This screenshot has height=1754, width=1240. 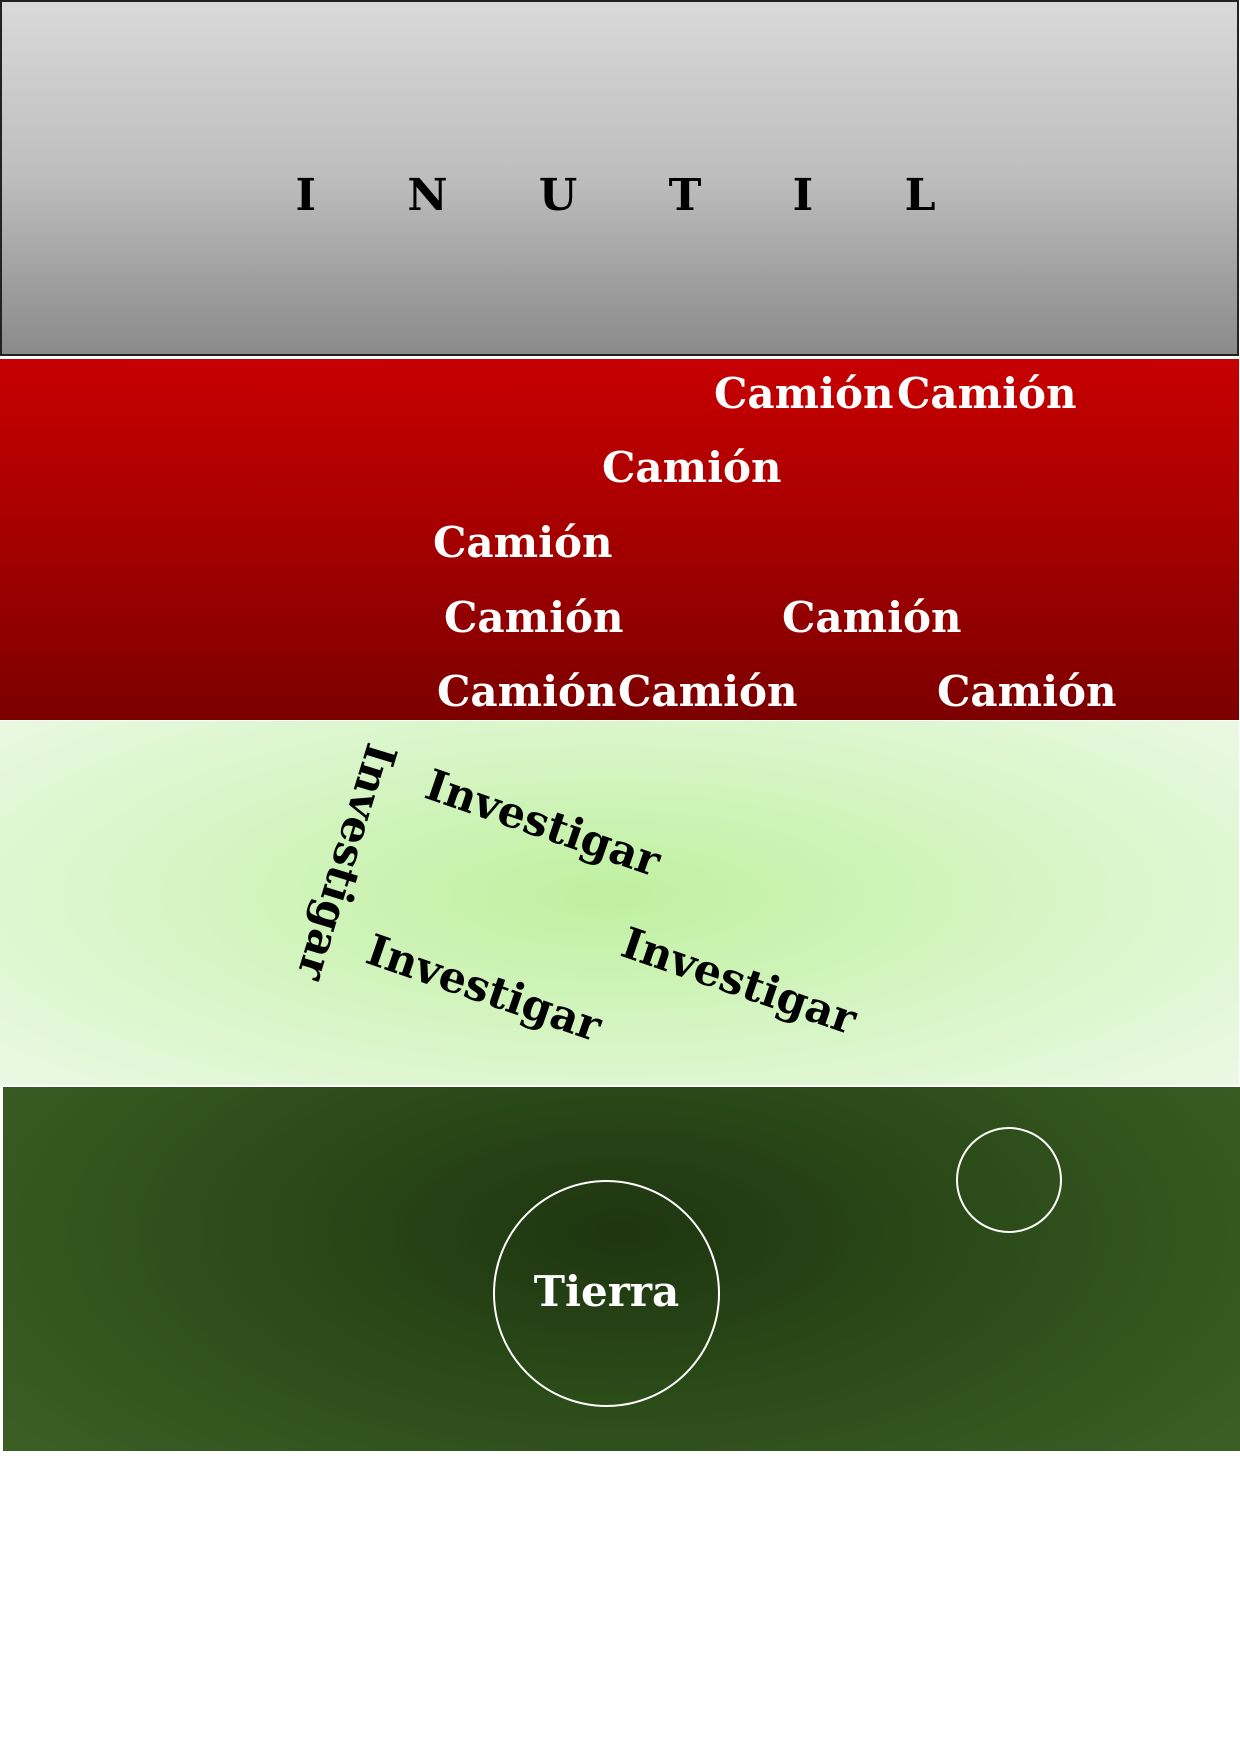 I want to click on page-title: I N U T I L, so click(x=634, y=195).